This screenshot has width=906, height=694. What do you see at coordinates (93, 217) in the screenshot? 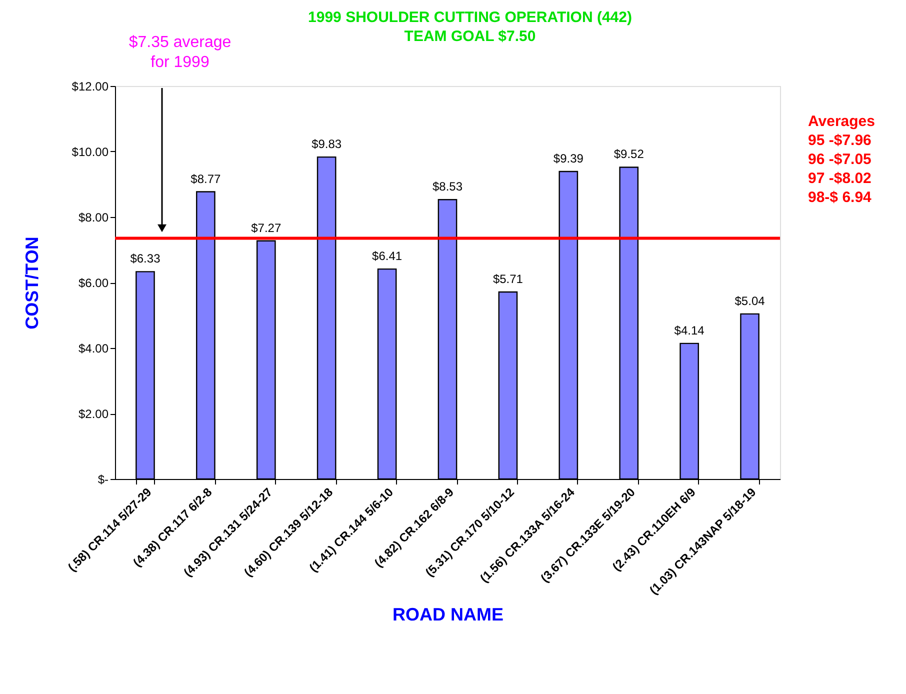
I see `y-tick-label: $8.00` at bounding box center [93, 217].